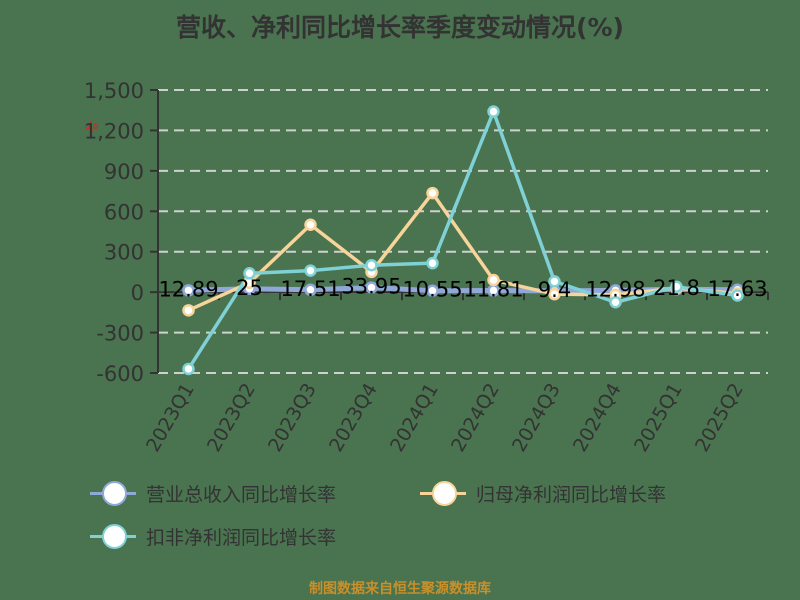 This screenshot has width=800, height=600. I want to click on x-tick-label: 2024Q1, so click(414, 418).